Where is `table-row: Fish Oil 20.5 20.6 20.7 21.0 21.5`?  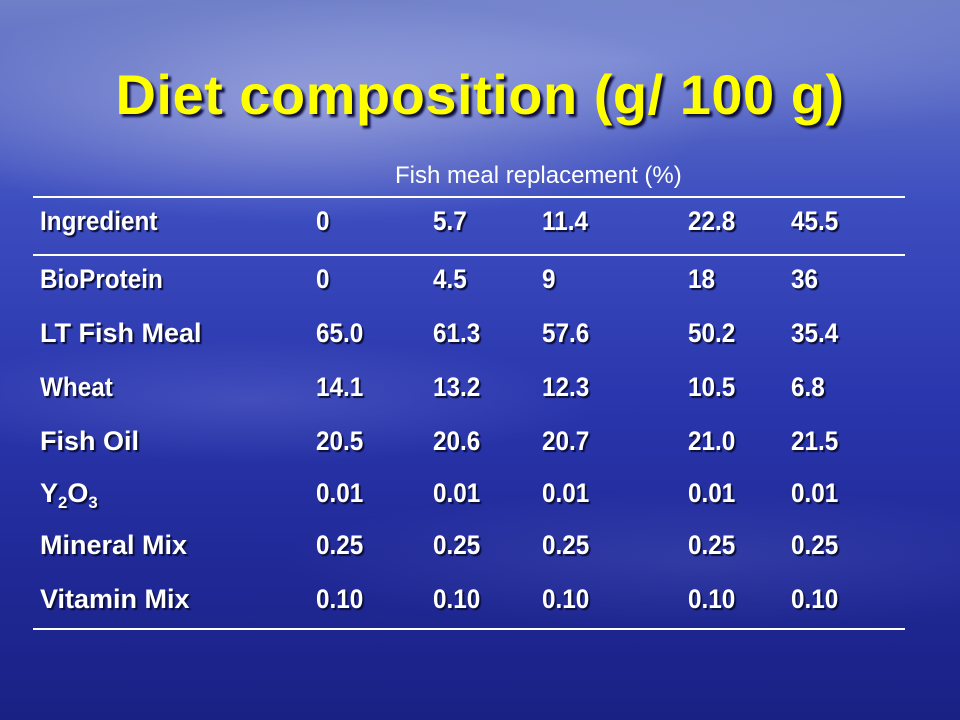
table-row: Fish Oil 20.5 20.6 20.7 21.0 21.5 is located at coordinates (480, 446).